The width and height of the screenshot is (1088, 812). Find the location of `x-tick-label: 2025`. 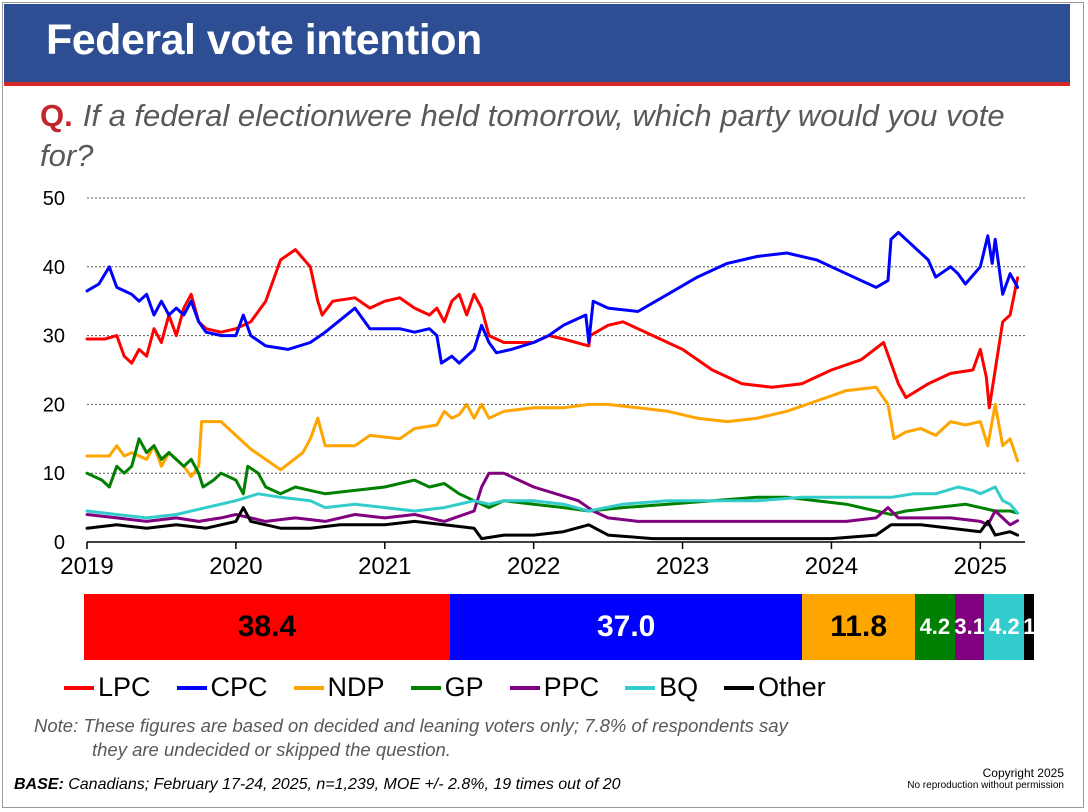

x-tick-label: 2025 is located at coordinates (980, 566).